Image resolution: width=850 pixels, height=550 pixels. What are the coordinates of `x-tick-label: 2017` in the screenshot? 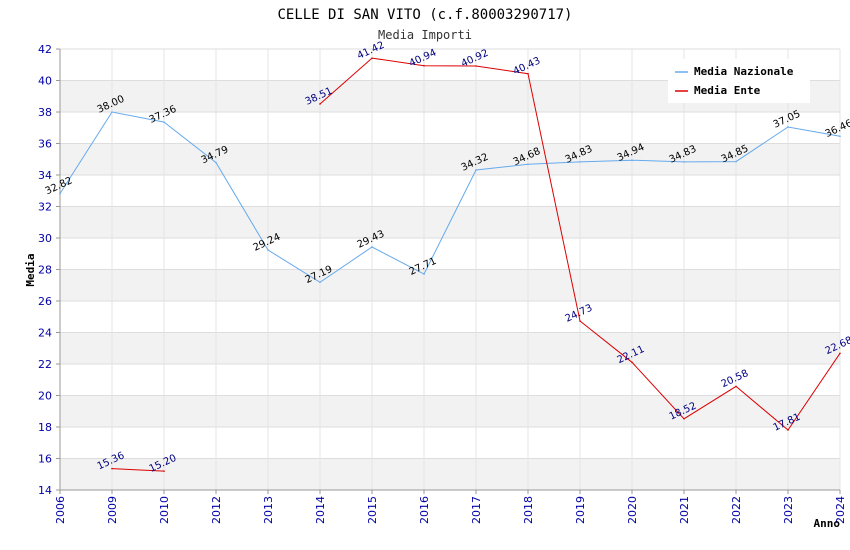 It's located at (476, 510).